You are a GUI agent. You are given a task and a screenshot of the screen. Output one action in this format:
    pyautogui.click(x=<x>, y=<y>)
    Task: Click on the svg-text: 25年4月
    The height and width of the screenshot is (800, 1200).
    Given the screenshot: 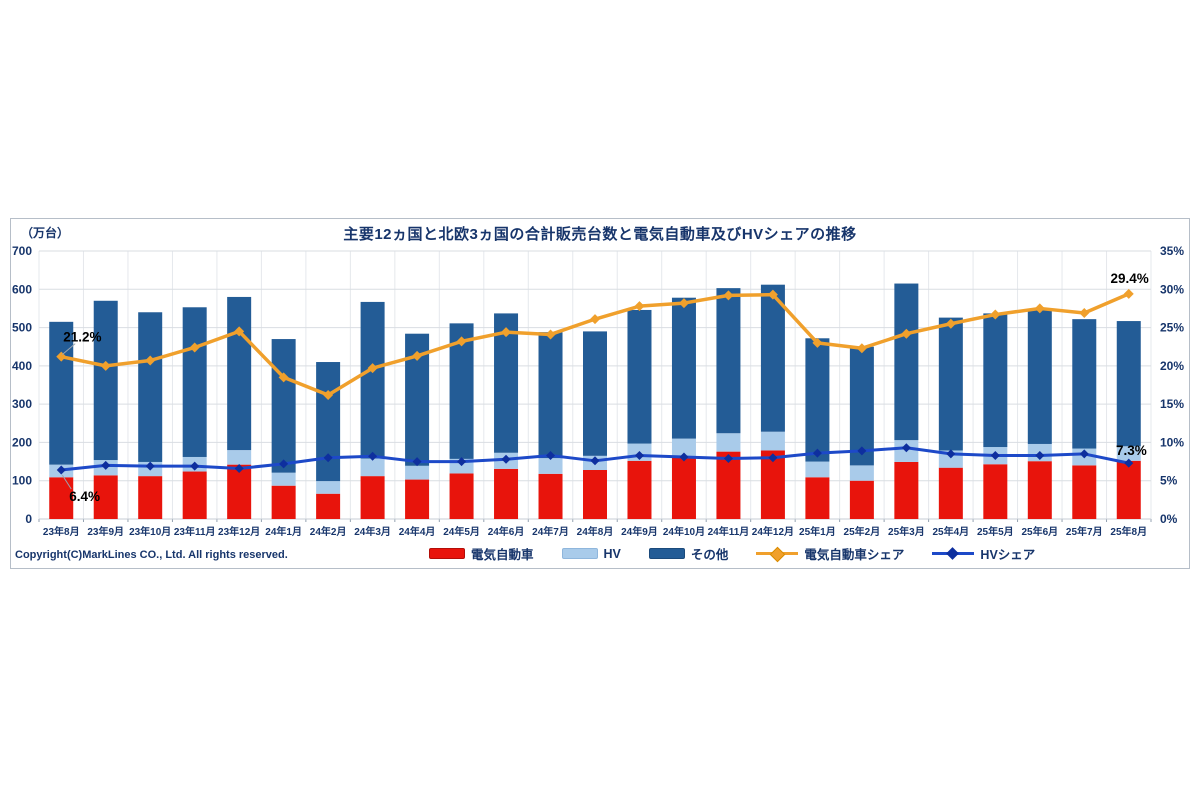 What is the action you would take?
    pyautogui.click(x=950, y=531)
    